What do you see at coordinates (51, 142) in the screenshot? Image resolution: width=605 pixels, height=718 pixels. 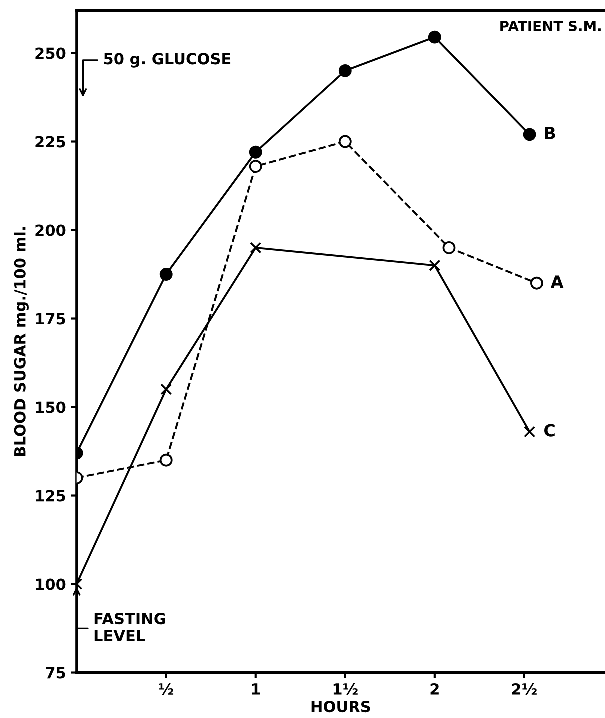 I see `y-tick-label: 225` at bounding box center [51, 142].